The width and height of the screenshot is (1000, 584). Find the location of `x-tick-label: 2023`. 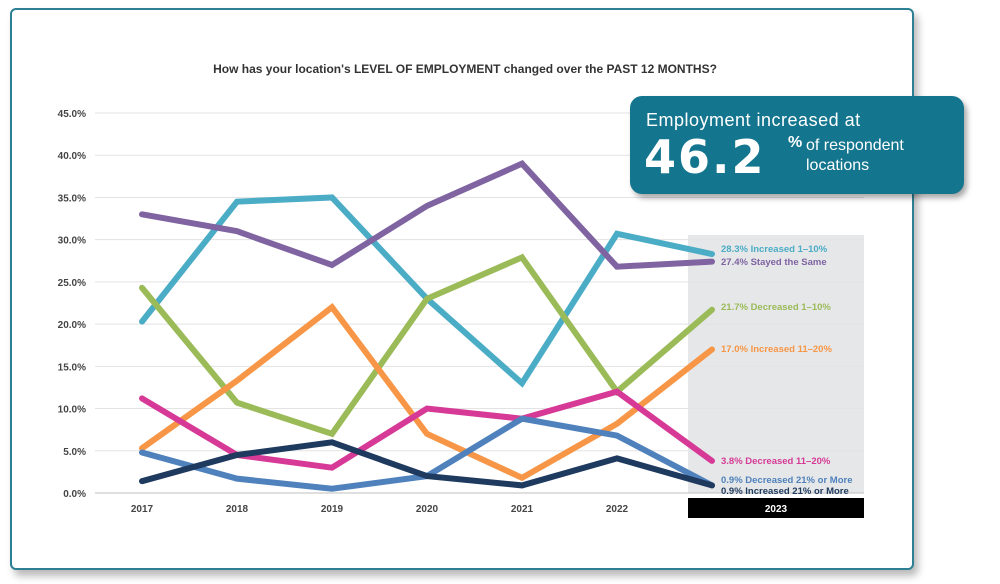

x-tick-label: 2023 is located at coordinates (776, 509).